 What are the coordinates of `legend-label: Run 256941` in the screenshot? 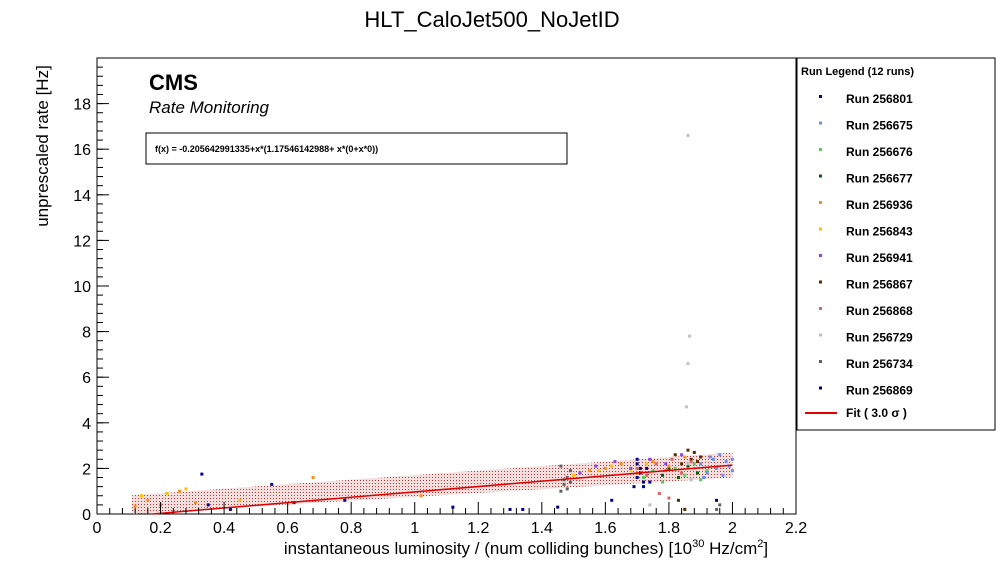 It's located at (879, 258).